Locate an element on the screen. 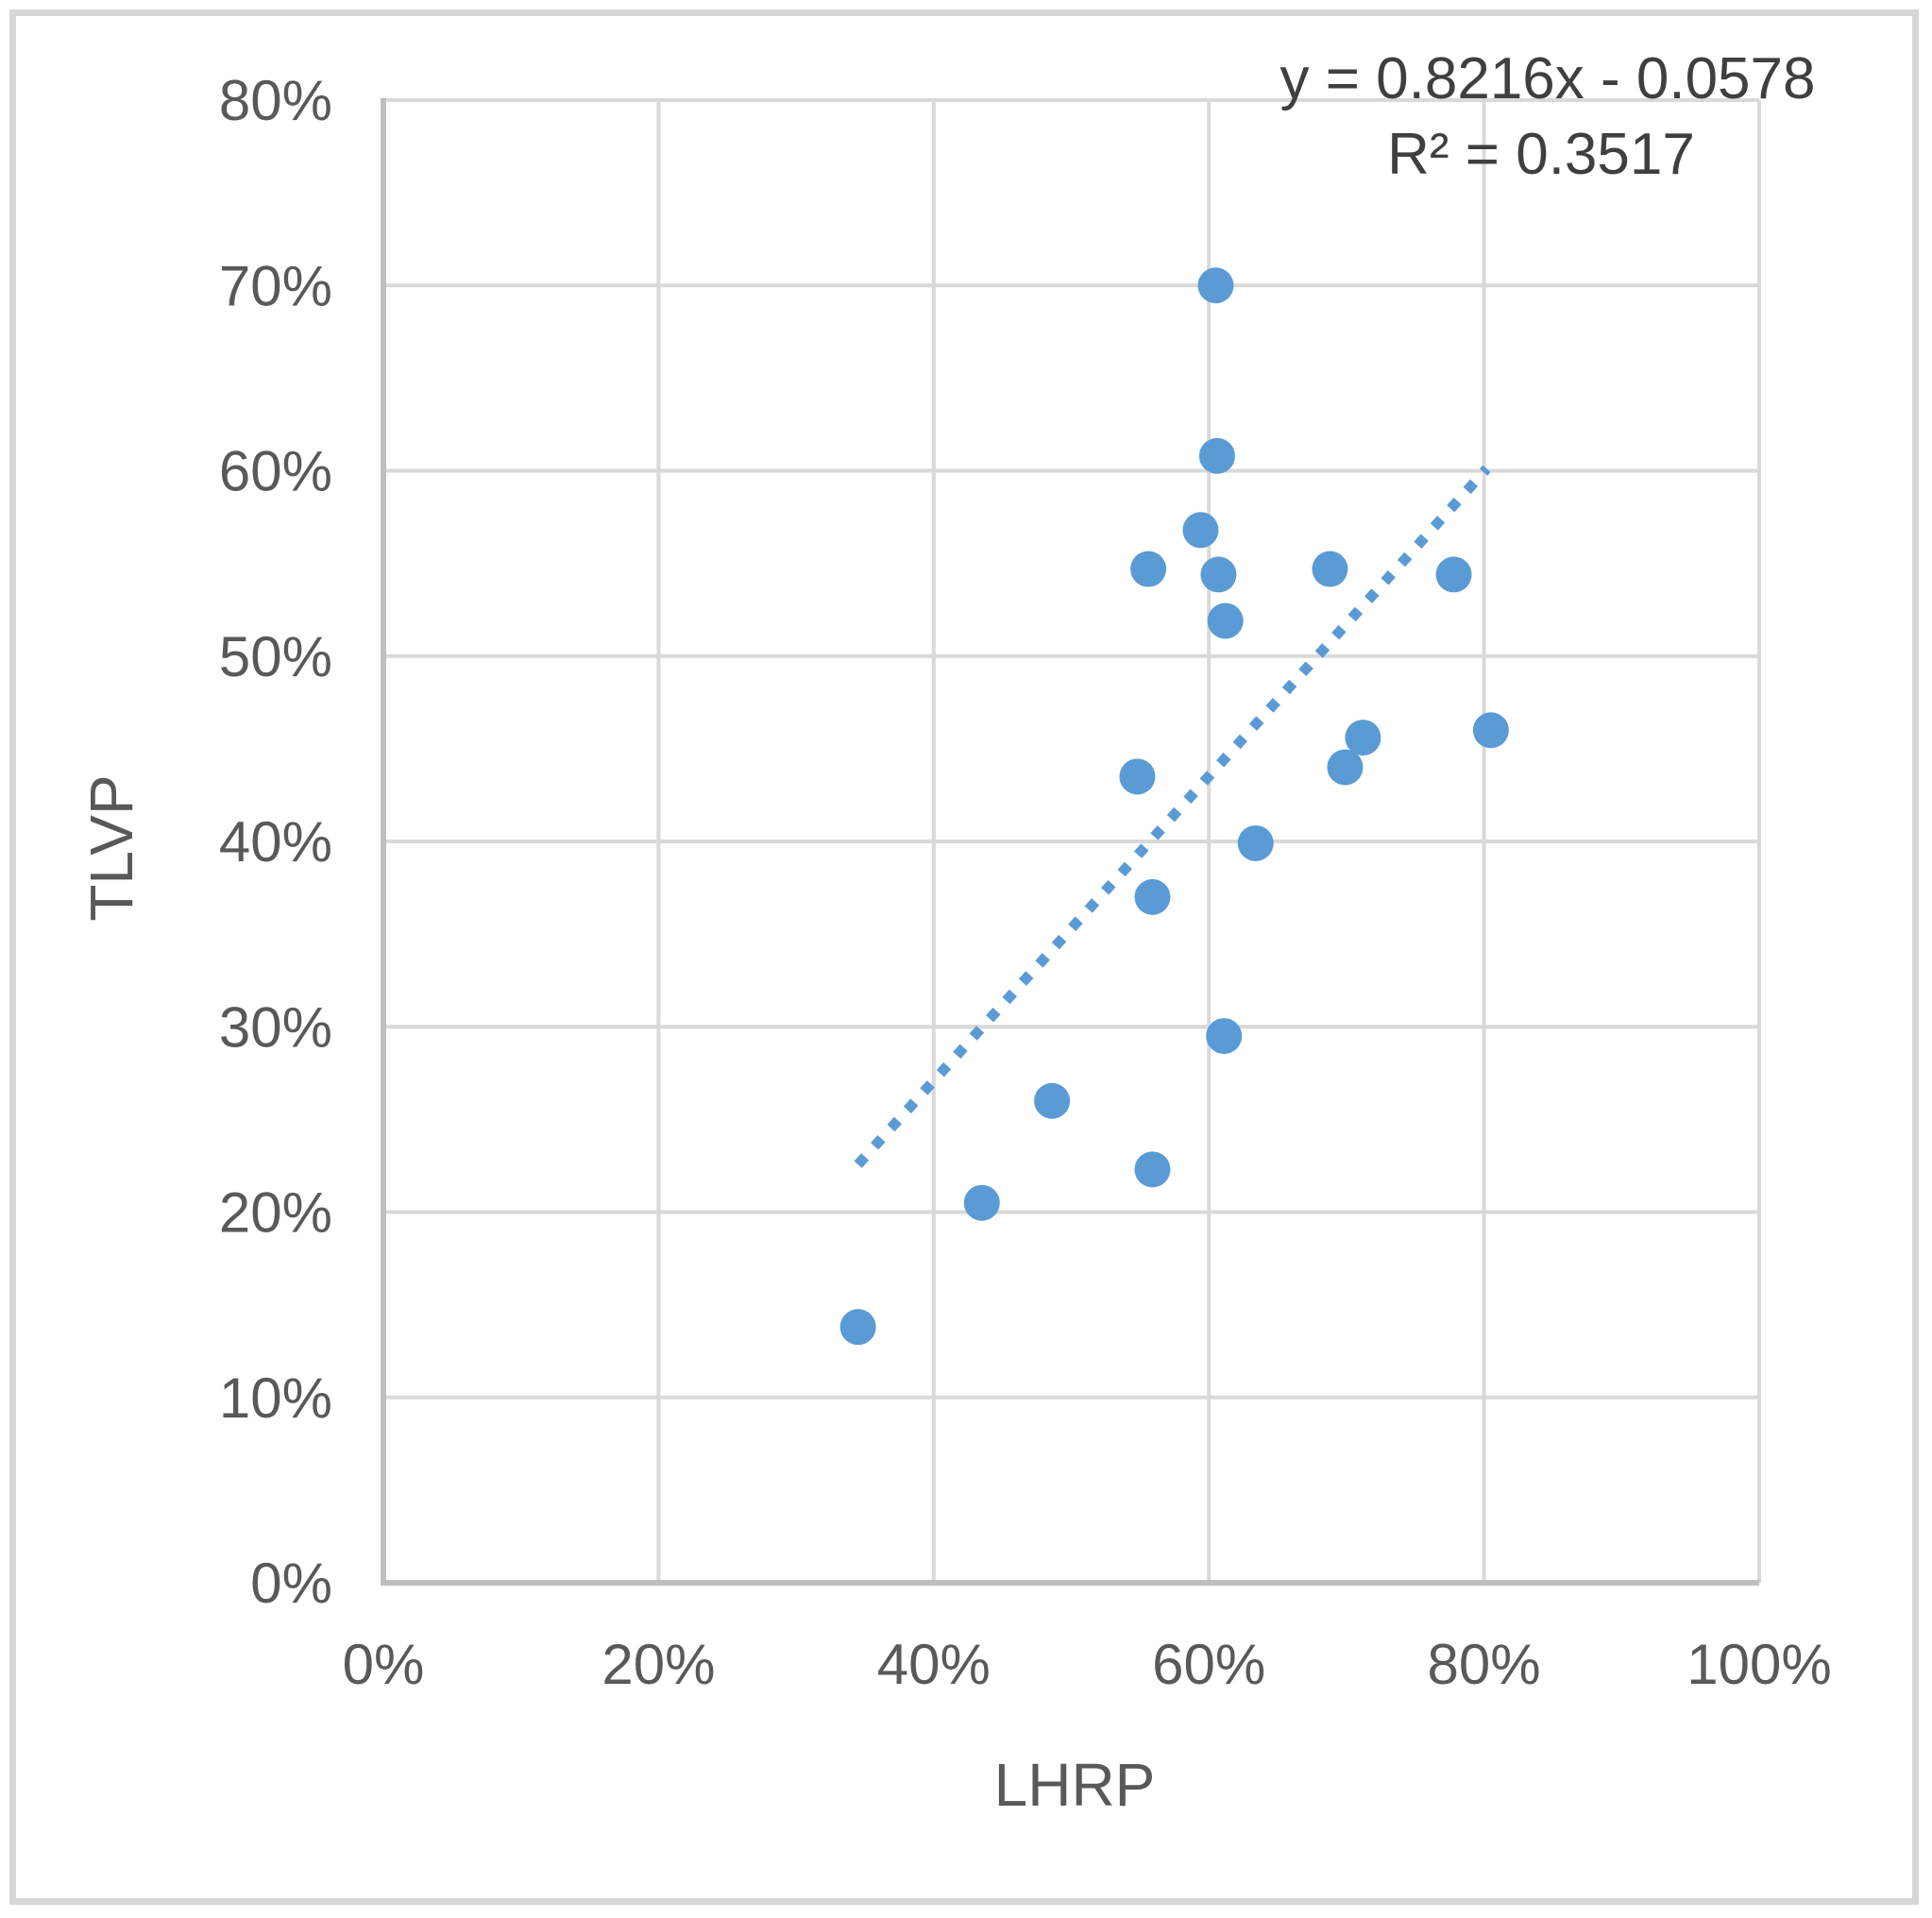 This screenshot has width=1932, height=1918. trendline-layer is located at coordinates (1172, 816).